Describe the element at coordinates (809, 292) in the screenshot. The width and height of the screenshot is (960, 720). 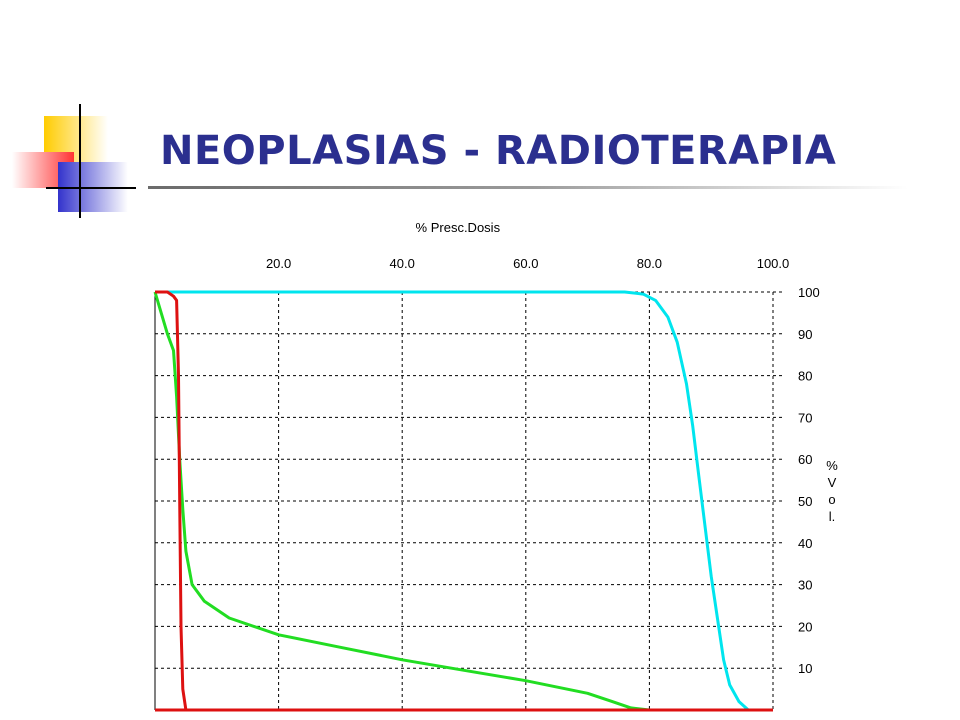
I see `y-tick-label: 100` at that location.